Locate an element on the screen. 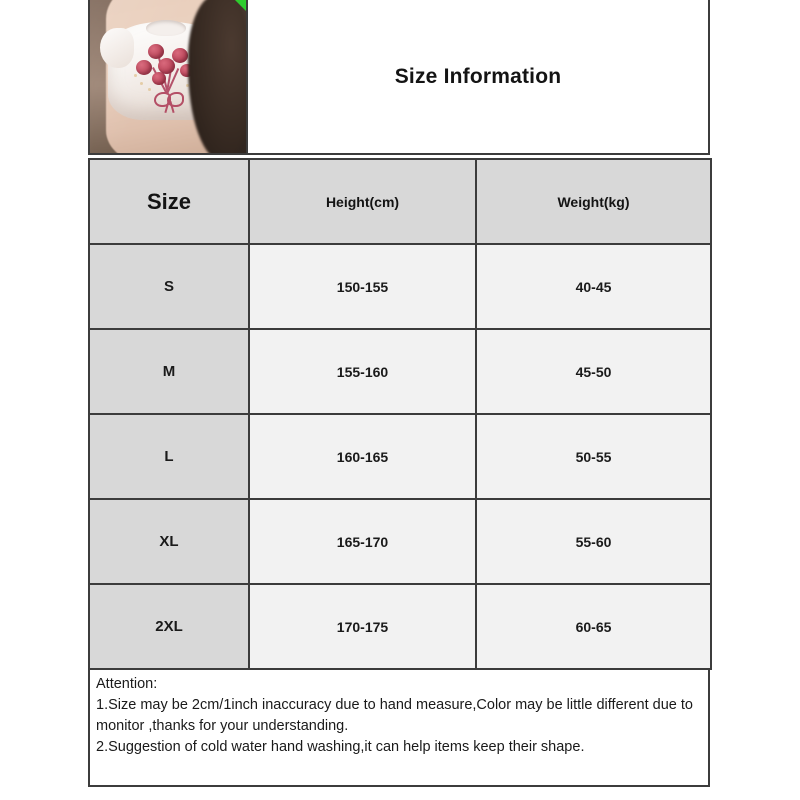 This screenshot has height=800, width=800. table-row: L 160-165 50-55 is located at coordinates (400, 456).